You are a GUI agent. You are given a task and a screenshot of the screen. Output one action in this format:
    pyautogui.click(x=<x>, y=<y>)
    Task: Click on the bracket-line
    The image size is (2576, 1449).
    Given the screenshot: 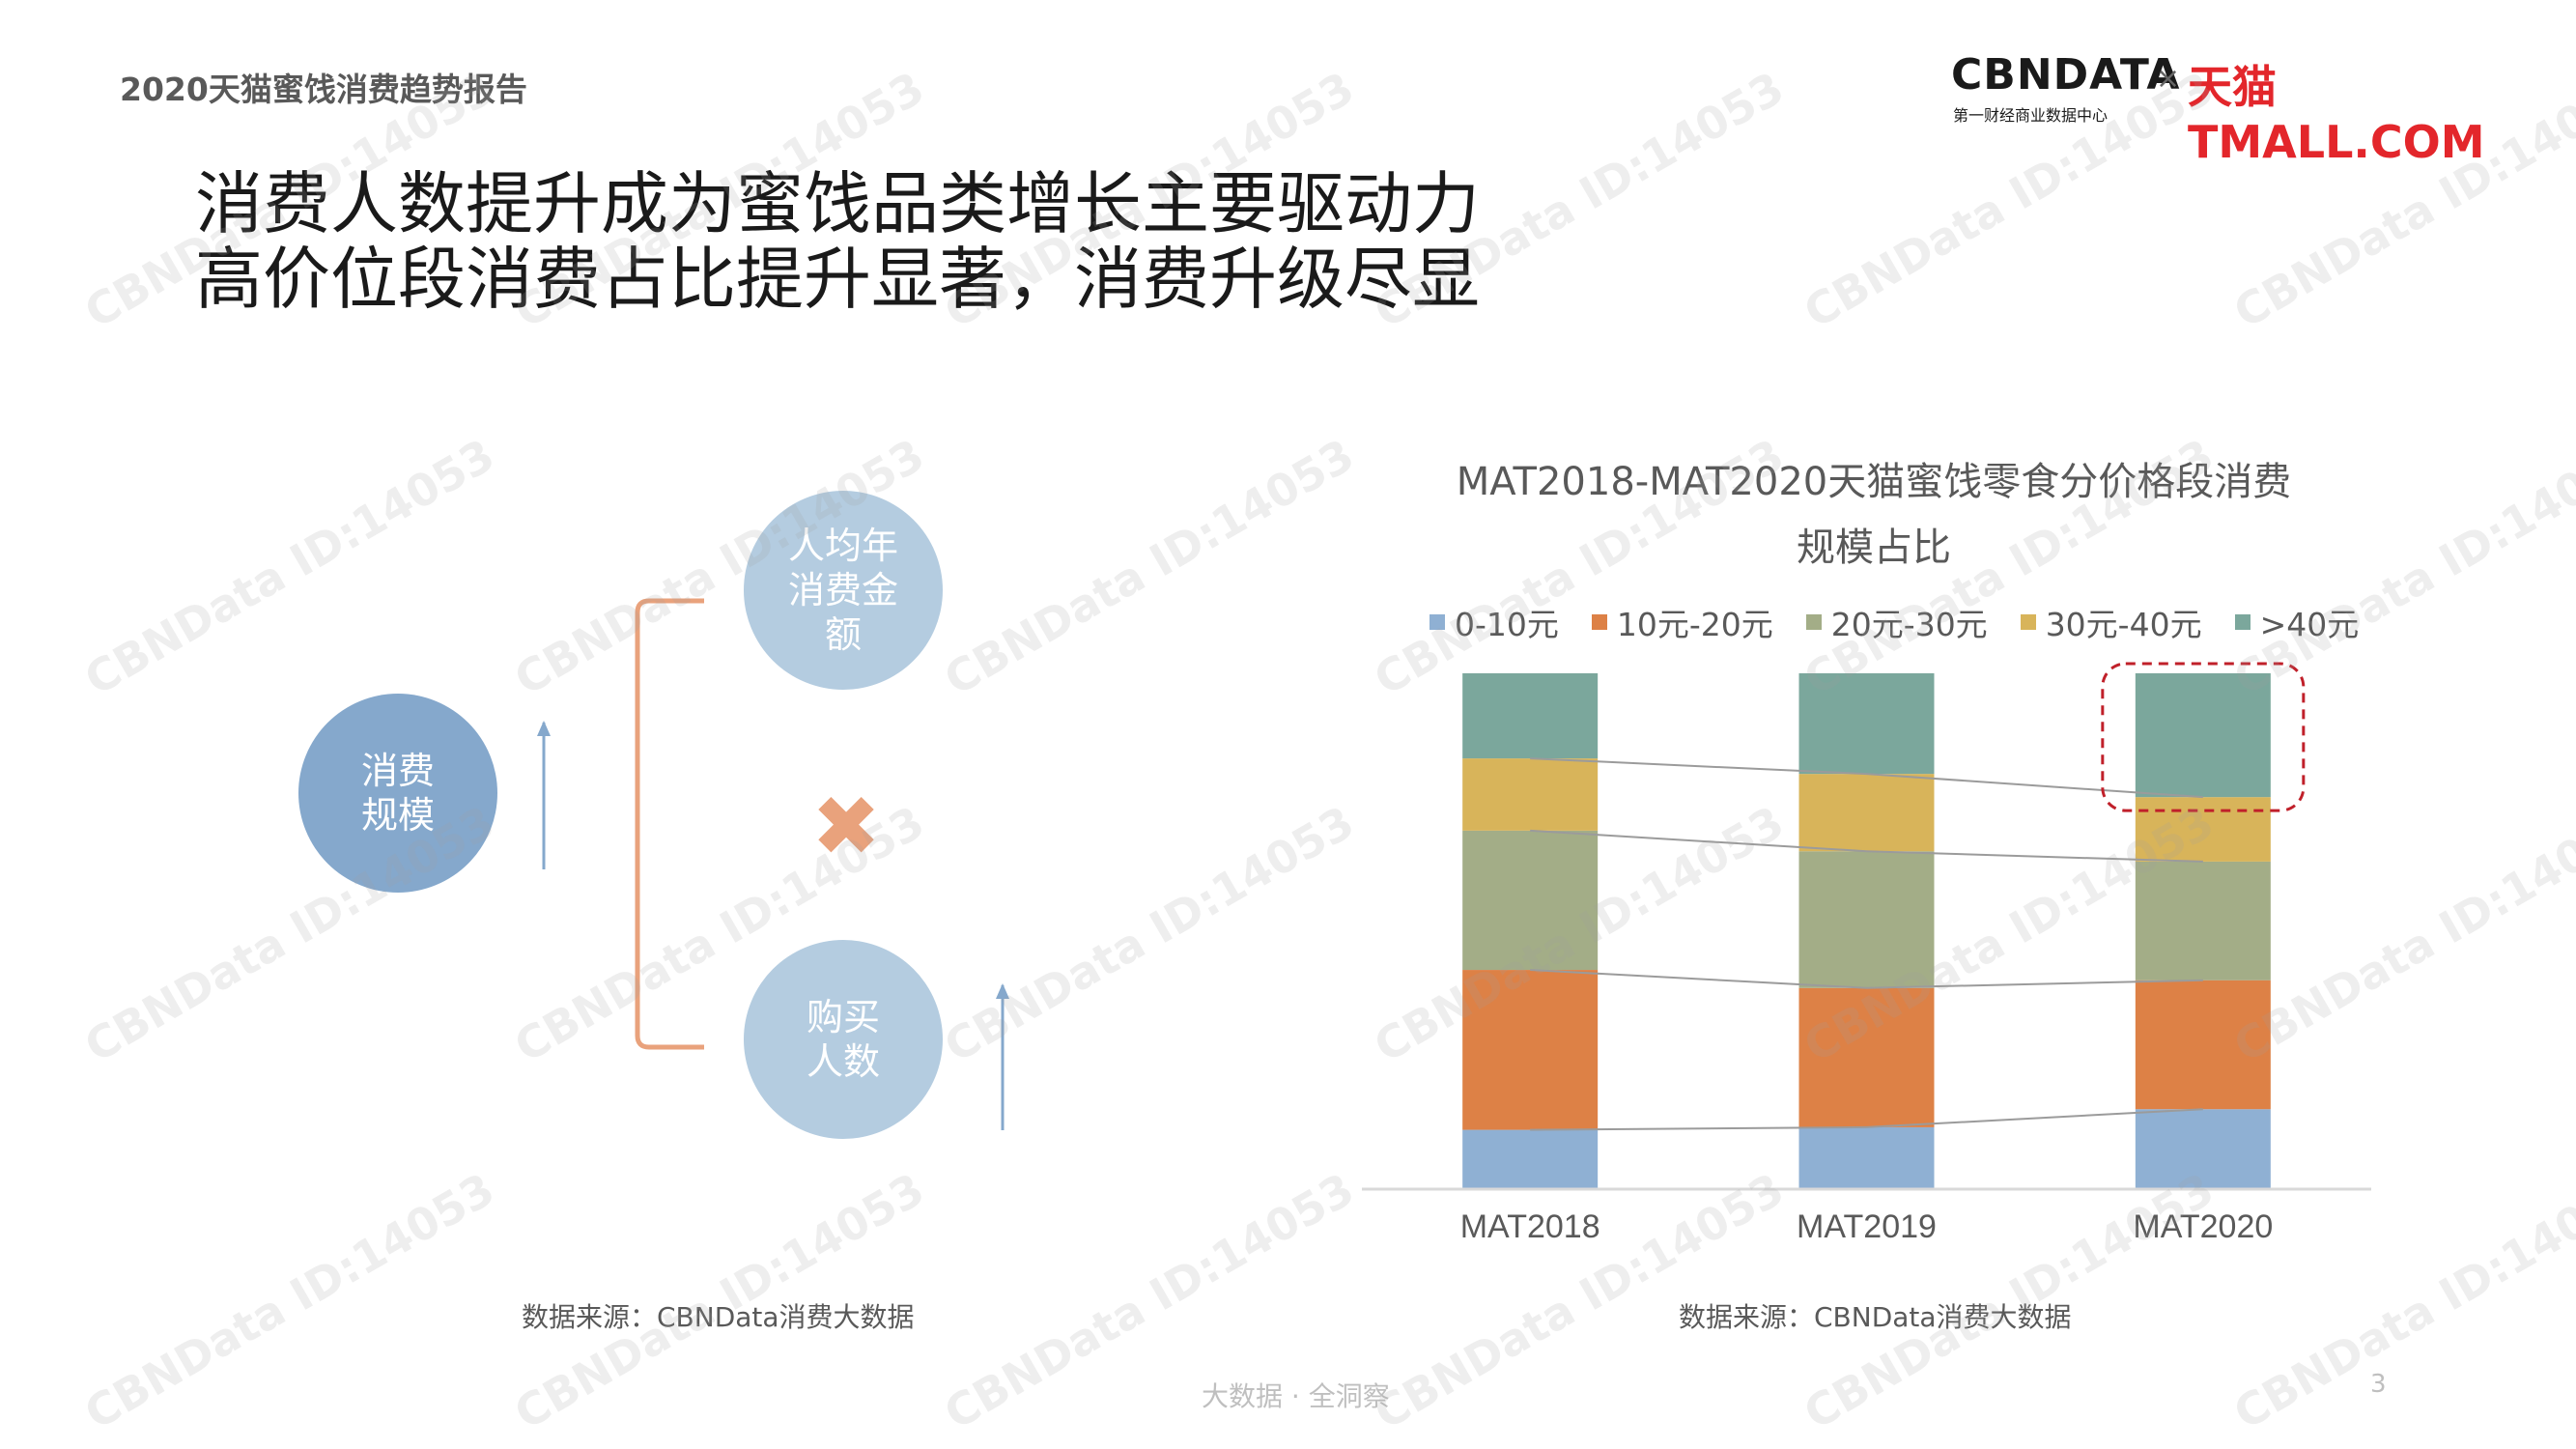 What is the action you would take?
    pyautogui.click(x=669, y=824)
    